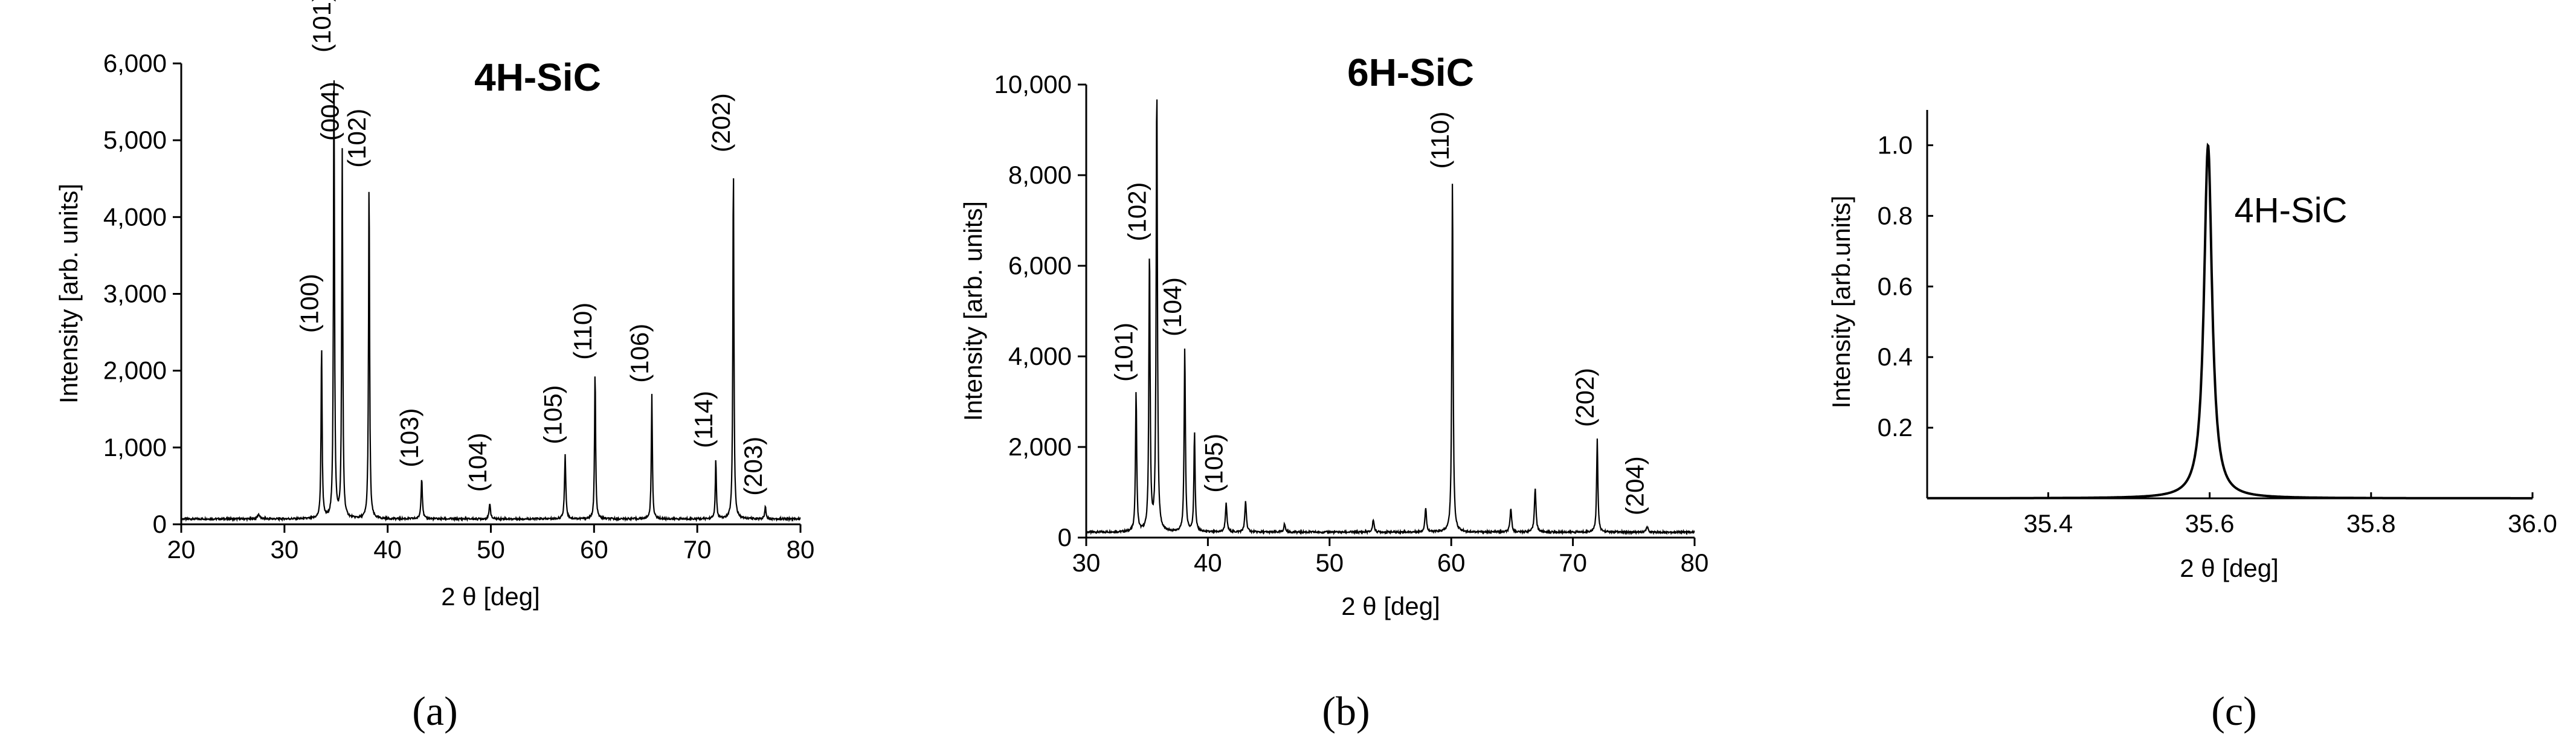  I want to click on panel-a-y-tick-label: 5,000, so click(135, 140).